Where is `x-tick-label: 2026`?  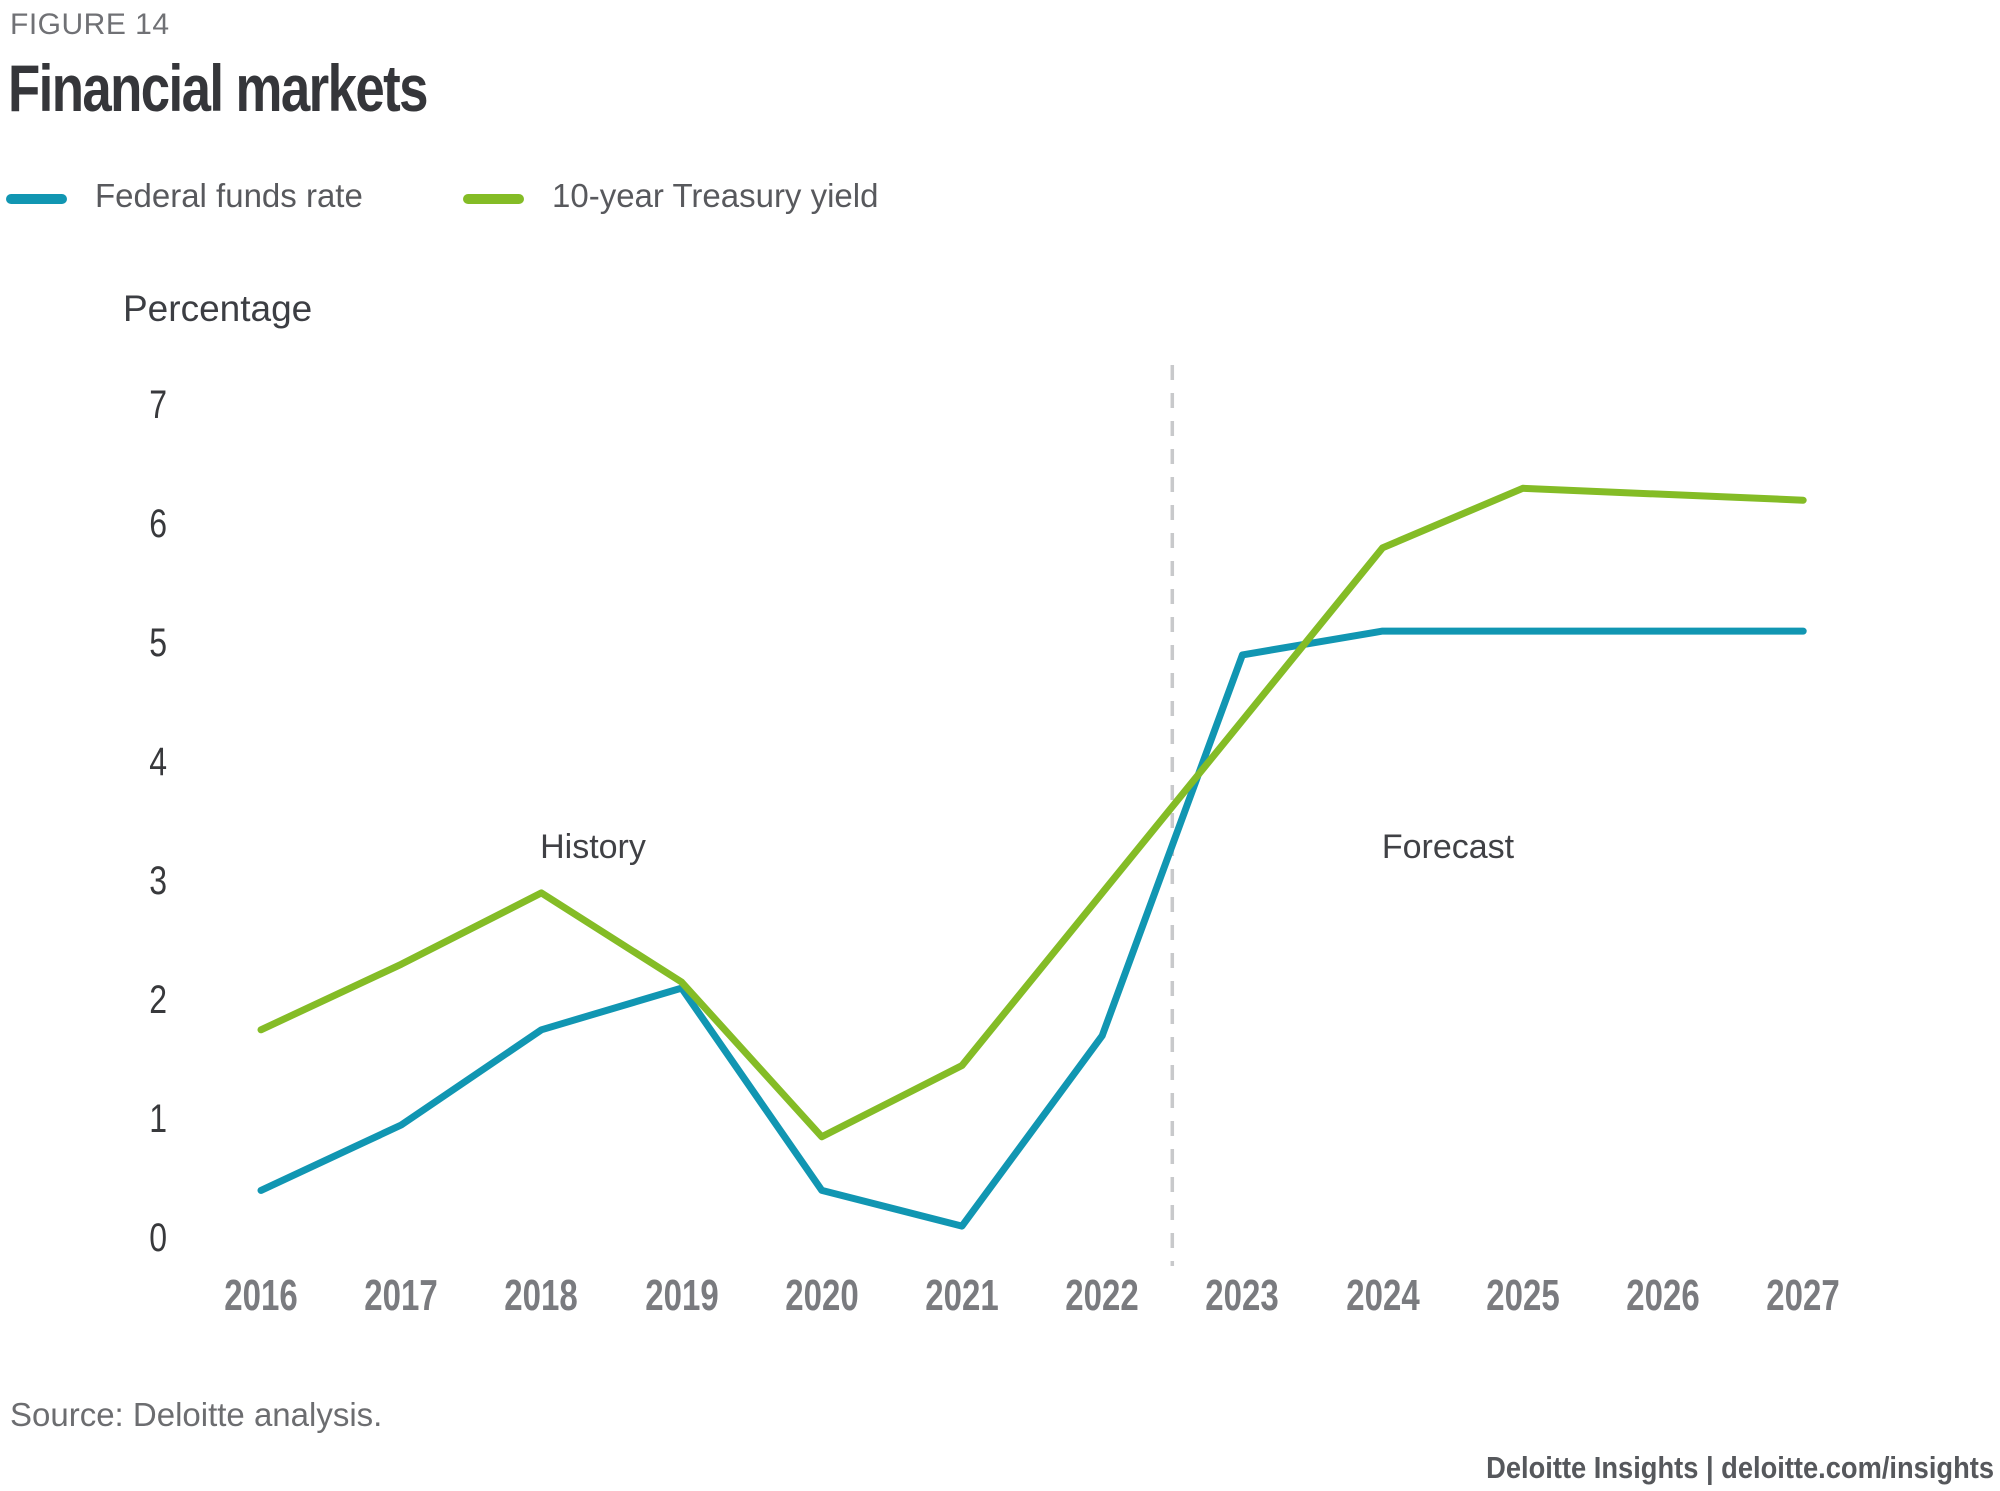
x-tick-label: 2026 is located at coordinates (1663, 1295).